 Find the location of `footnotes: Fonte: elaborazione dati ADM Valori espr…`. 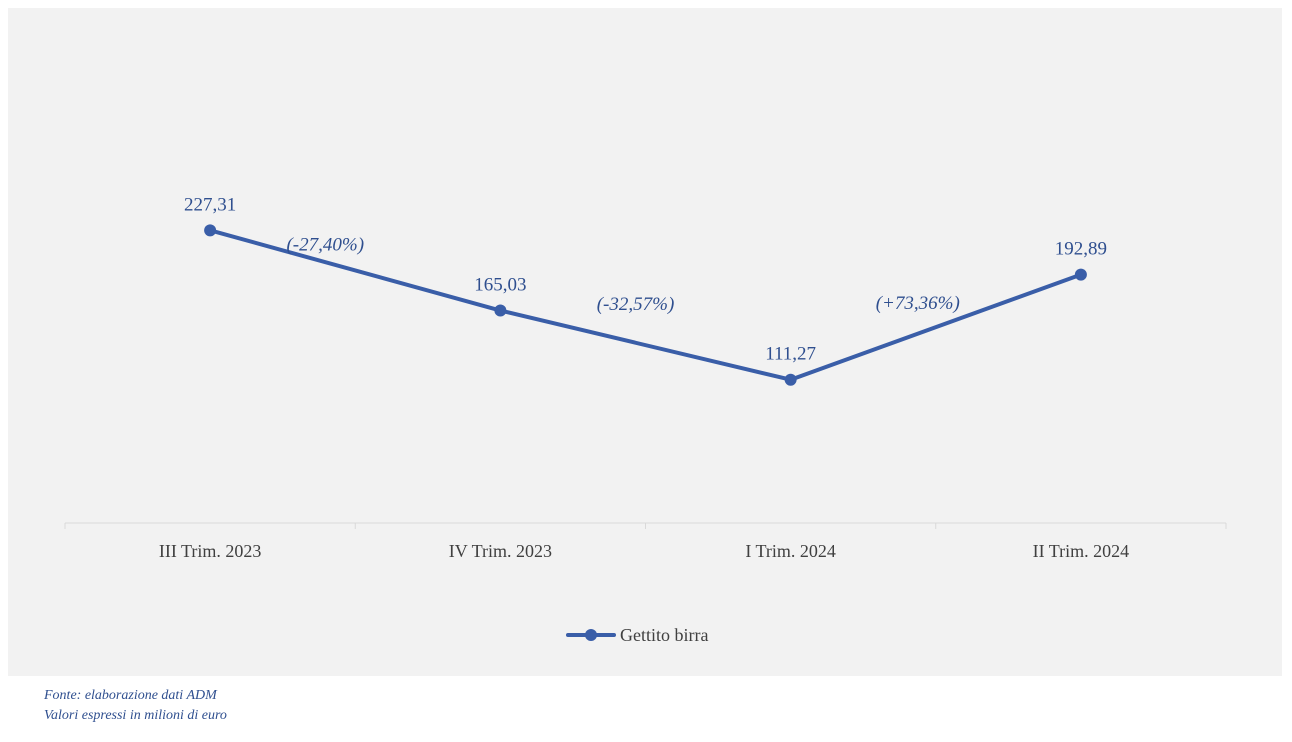

footnotes: Fonte: elaborazione dati ADM Valori espr… is located at coordinates (135, 706).